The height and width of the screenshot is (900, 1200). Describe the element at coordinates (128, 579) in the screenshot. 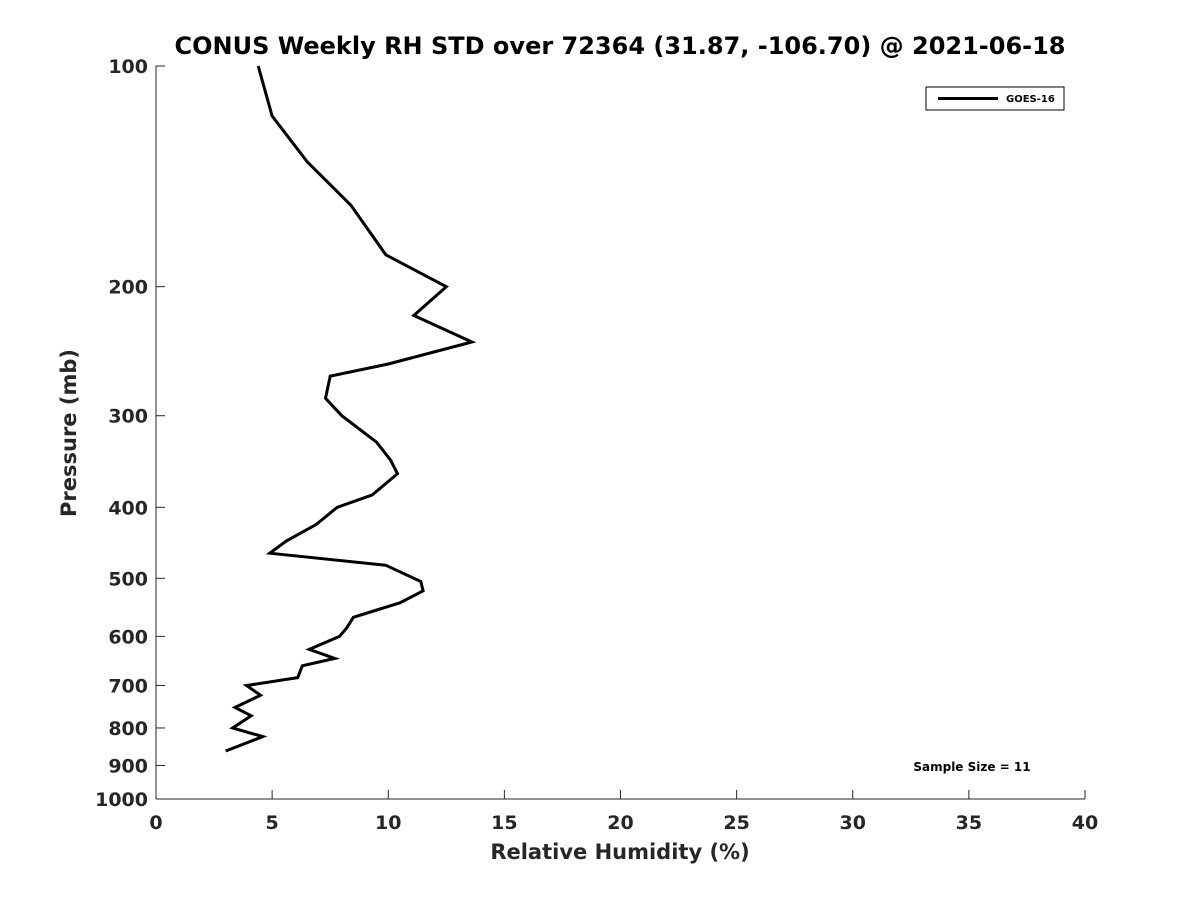

I see `y-tick-label: 500` at that location.